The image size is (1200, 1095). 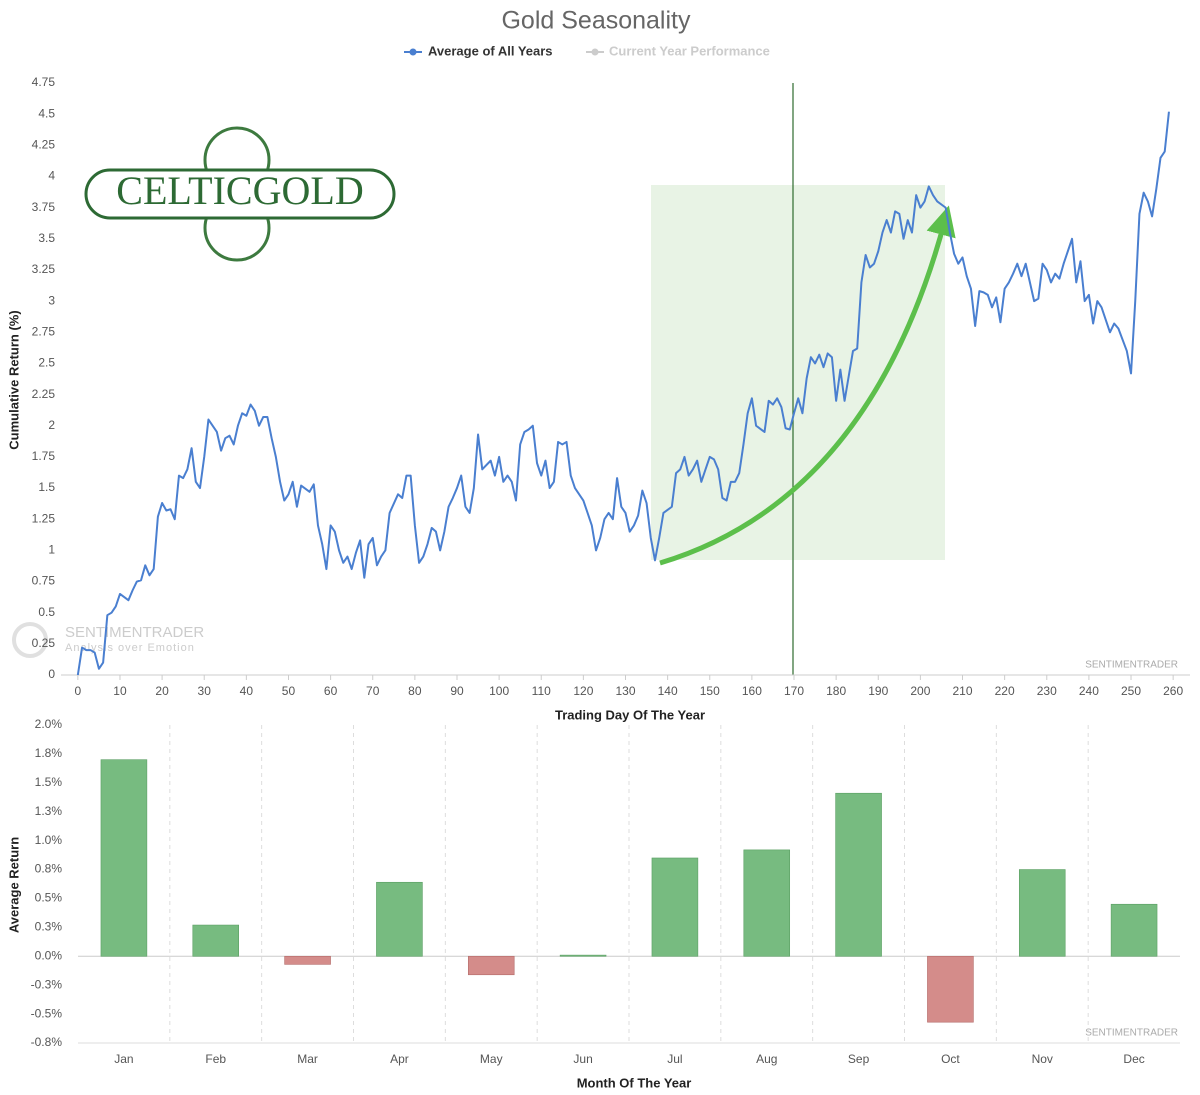 I want to click on y-tick-label: 4.5, so click(x=46, y=113).